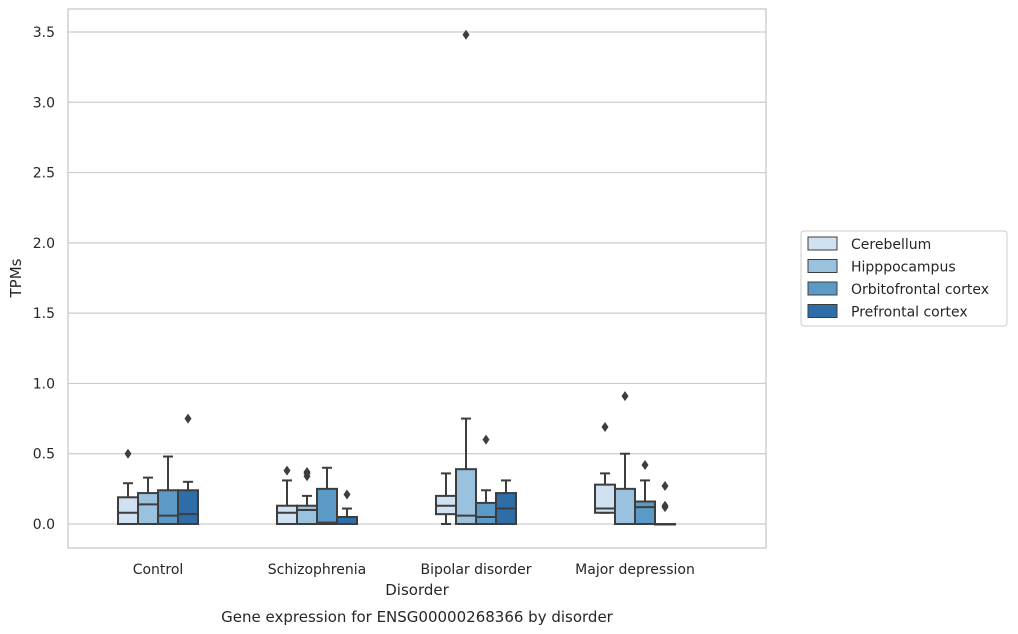  I want to click on y-tick-label: 0.0, so click(44, 525).